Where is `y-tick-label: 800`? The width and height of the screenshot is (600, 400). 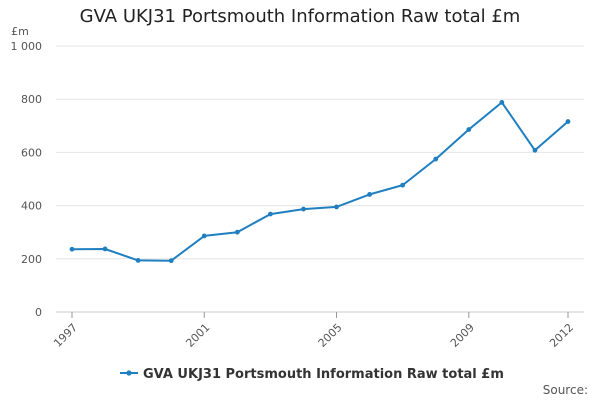
y-tick-label: 800 is located at coordinates (31, 99).